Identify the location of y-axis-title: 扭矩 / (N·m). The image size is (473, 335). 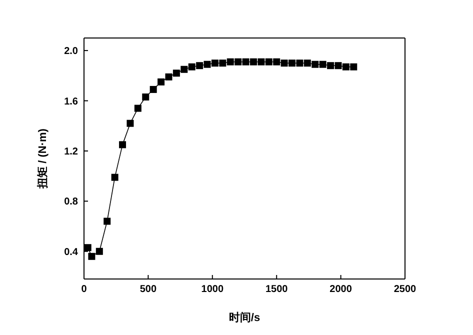
(42, 159).